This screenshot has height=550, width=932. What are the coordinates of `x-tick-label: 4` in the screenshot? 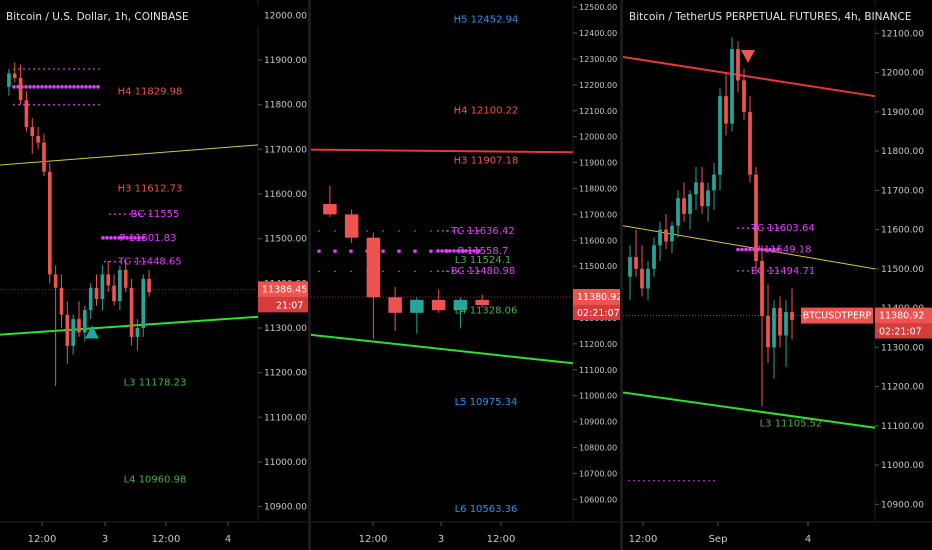 It's located at (808, 539).